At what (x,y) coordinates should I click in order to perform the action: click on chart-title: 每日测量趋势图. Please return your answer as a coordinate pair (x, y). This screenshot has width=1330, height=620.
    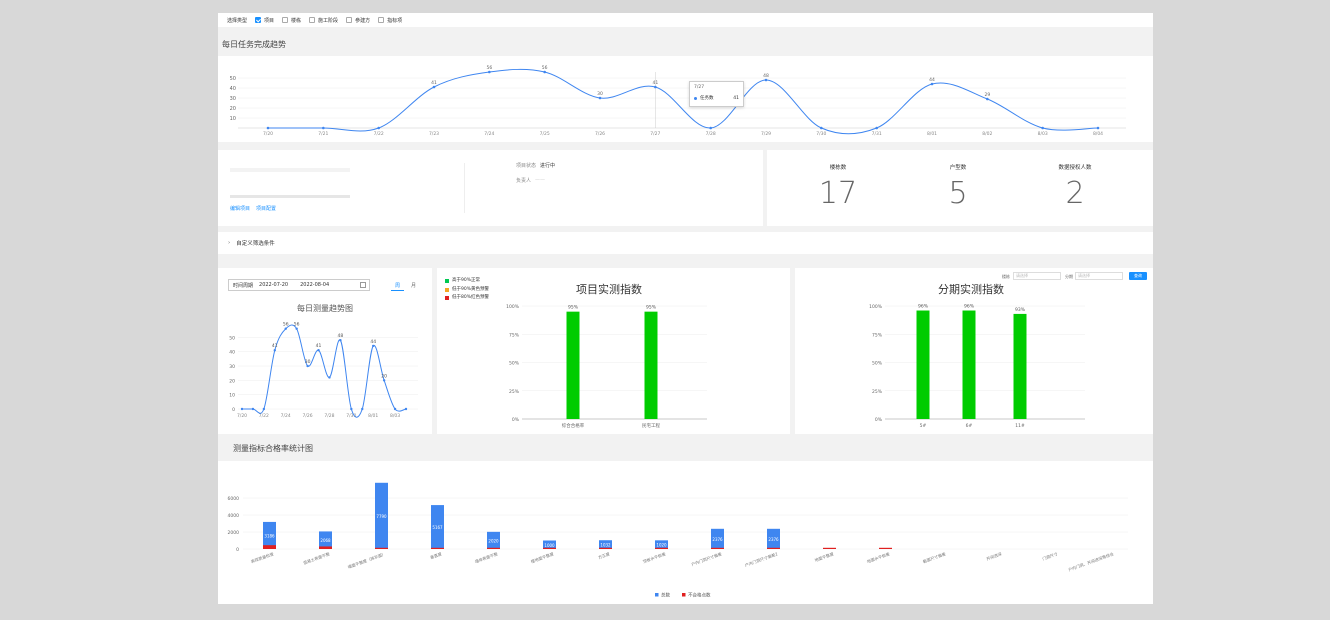
    Looking at the image, I should click on (325, 308).